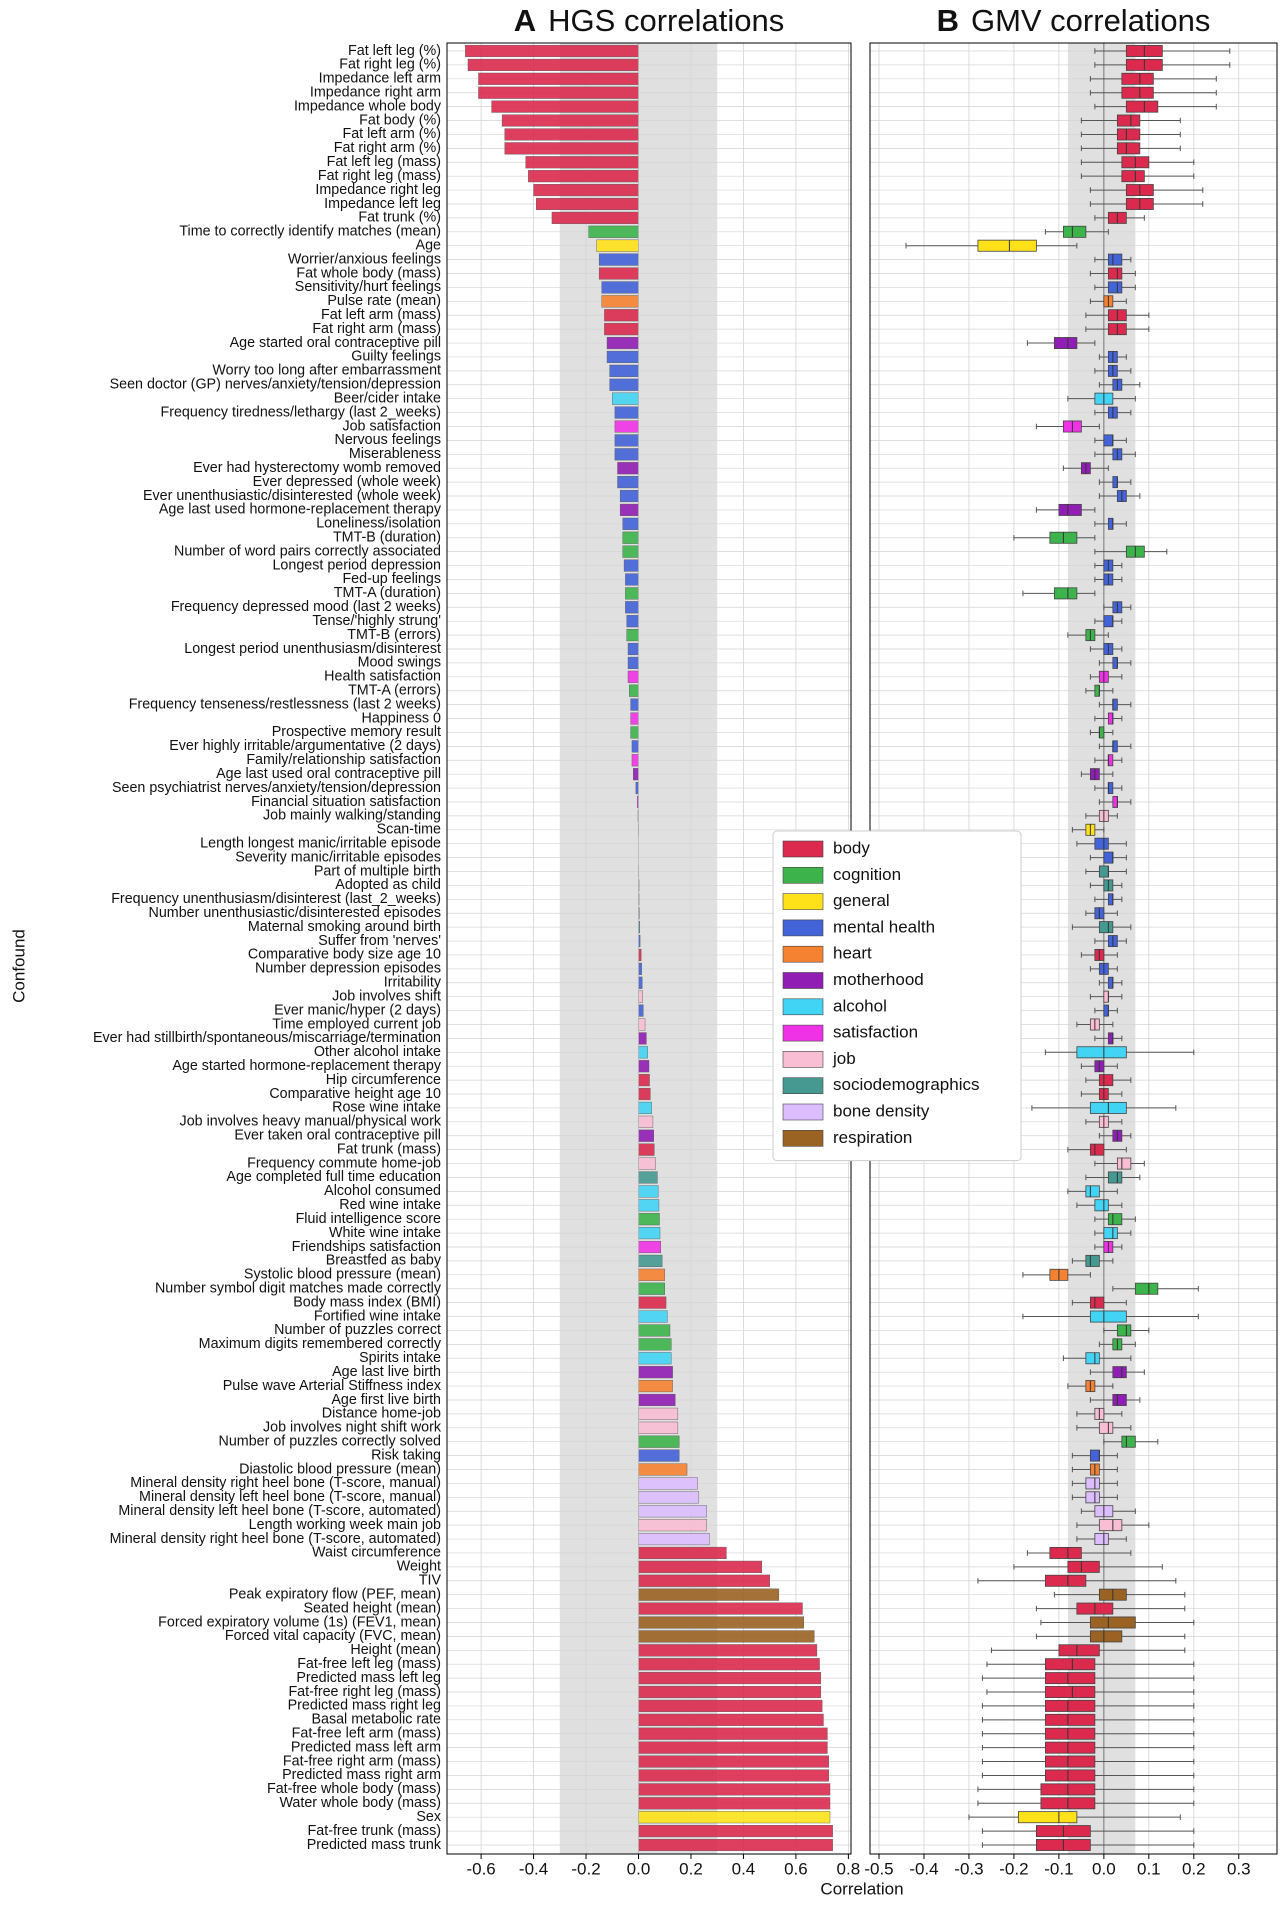 The height and width of the screenshot is (1908, 1285). What do you see at coordinates (1090, 20) in the screenshot?
I see `title-text: GMV correlations` at bounding box center [1090, 20].